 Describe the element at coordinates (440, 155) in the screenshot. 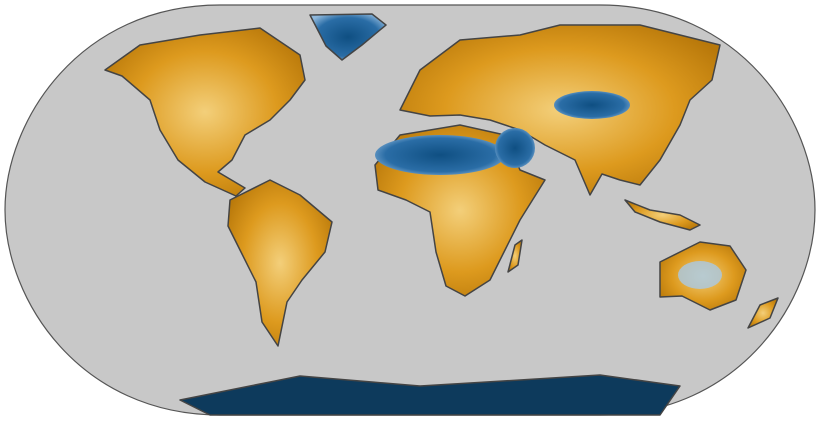

I see `sahara` at that location.